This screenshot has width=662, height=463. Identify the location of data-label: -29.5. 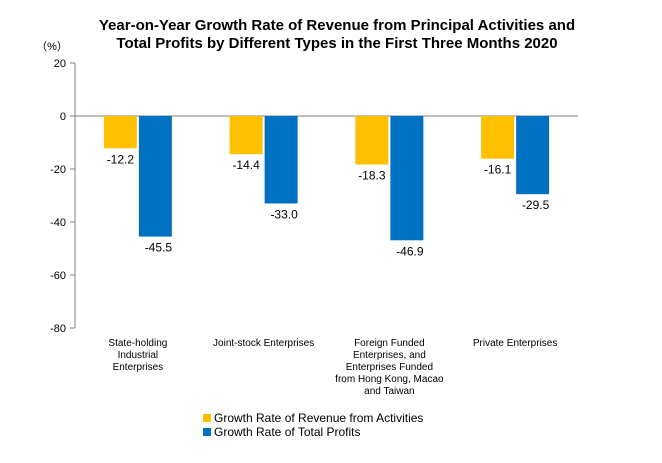
(536, 205).